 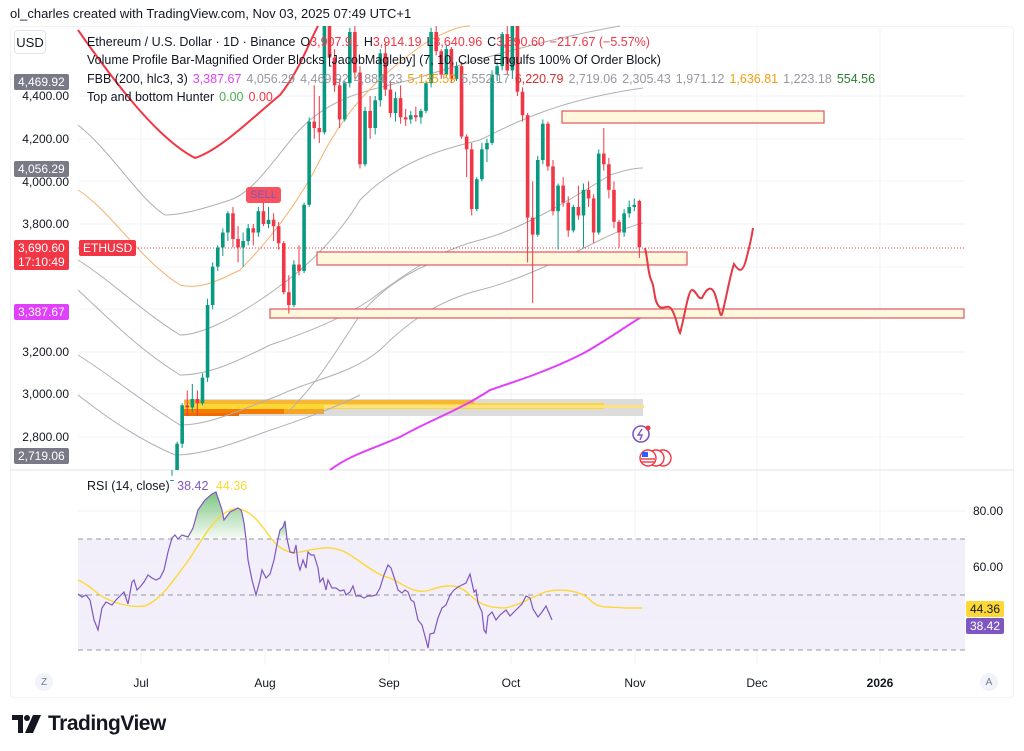 I want to click on fbb-value: 2,719.06, so click(x=593, y=78).